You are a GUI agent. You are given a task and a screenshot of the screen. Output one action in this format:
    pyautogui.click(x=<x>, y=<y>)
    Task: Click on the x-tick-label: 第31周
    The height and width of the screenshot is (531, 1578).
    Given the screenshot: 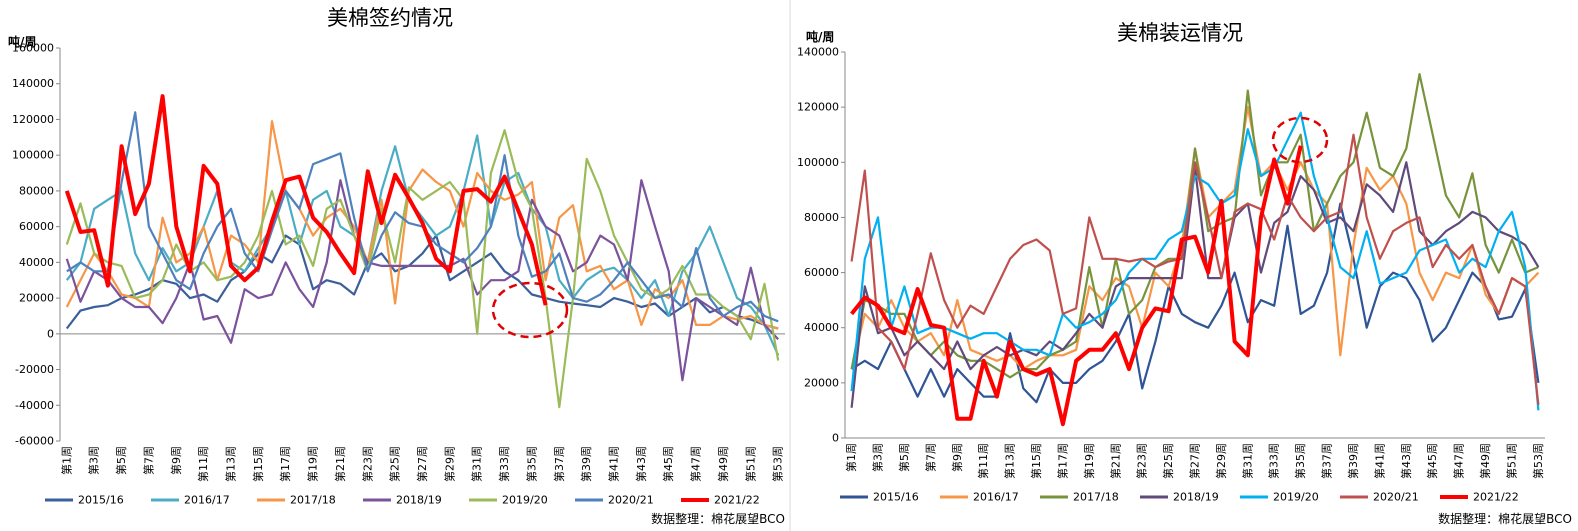 What is the action you would take?
    pyautogui.click(x=1247, y=461)
    